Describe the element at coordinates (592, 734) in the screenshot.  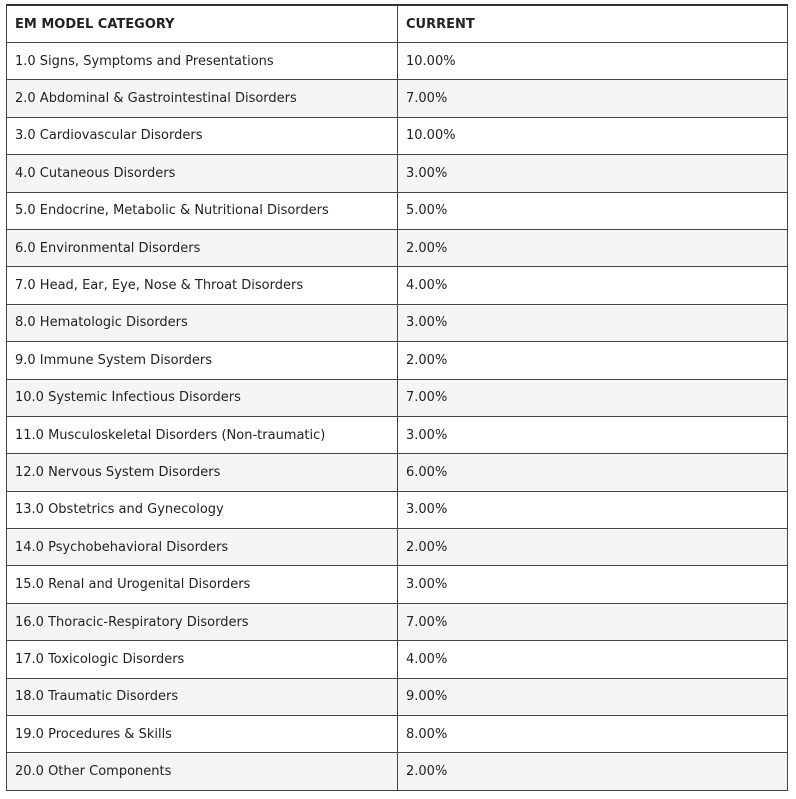
I see `percent-cell: 8.00%` at that location.